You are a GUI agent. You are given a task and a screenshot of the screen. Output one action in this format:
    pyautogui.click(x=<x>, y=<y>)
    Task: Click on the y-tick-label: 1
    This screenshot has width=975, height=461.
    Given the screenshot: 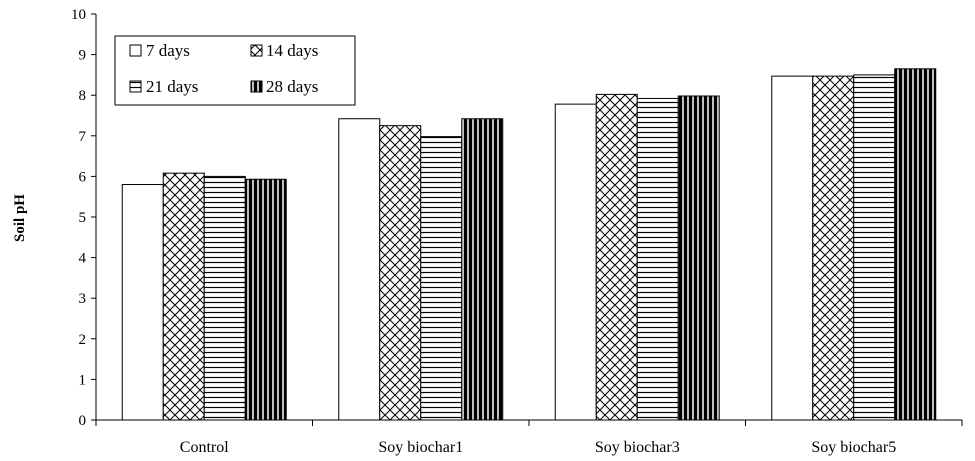 What is the action you would take?
    pyautogui.click(x=83, y=380)
    